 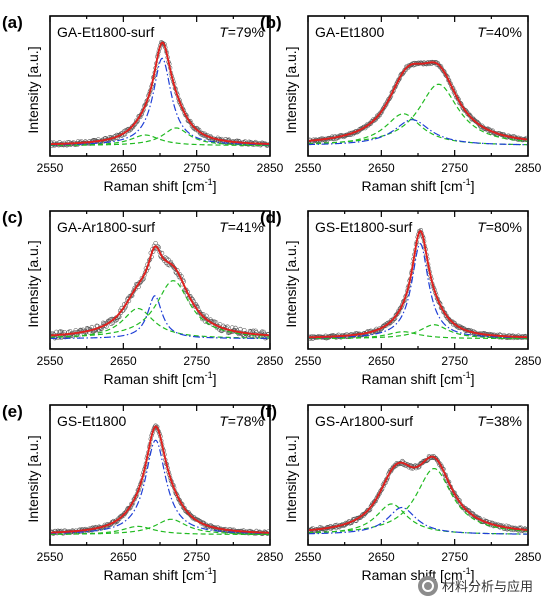 What do you see at coordinates (241, 227) in the screenshot?
I see `transmittance-label: T=41%` at bounding box center [241, 227].